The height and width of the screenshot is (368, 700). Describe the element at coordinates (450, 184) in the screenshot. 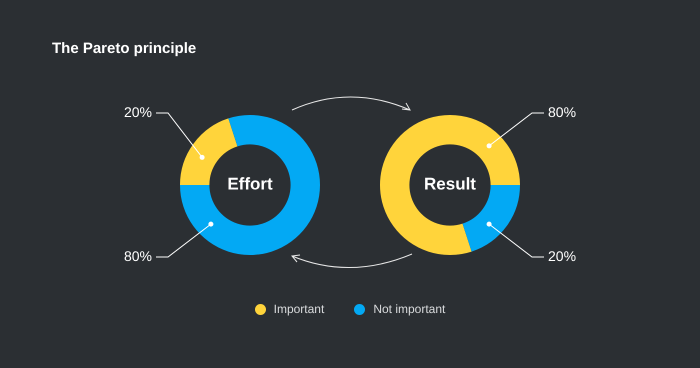

I see `text: Result` at that location.